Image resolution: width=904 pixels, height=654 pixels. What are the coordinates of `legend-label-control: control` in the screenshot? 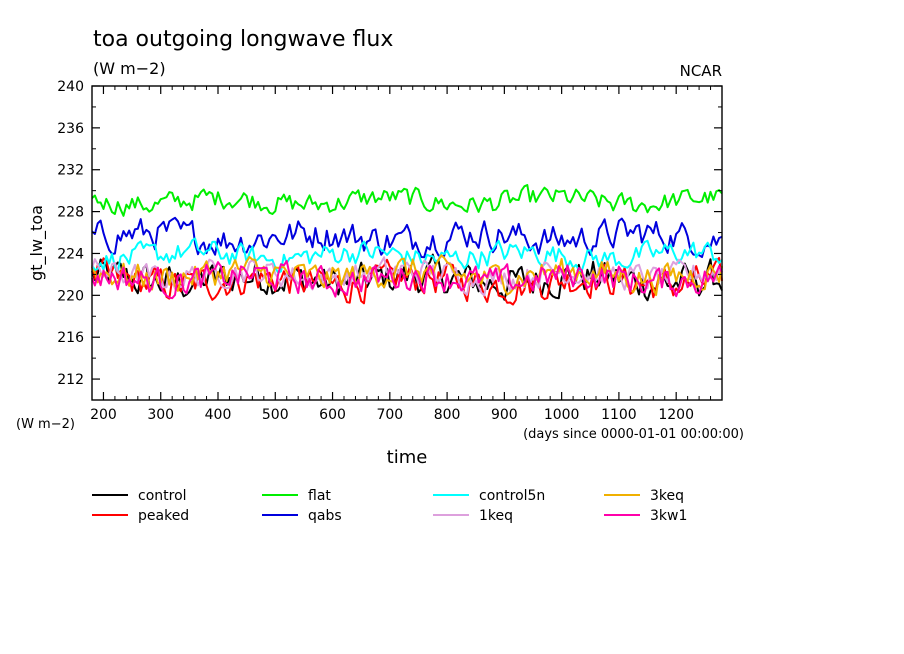 It's located at (162, 496).